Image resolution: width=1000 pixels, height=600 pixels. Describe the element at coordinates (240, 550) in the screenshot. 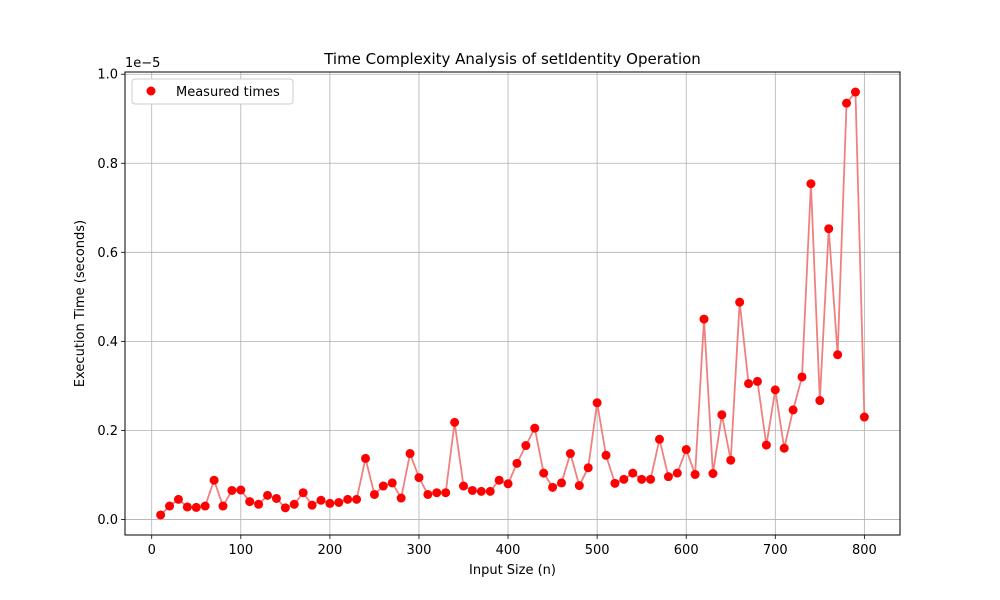

I see `x-tick-label: 100` at that location.